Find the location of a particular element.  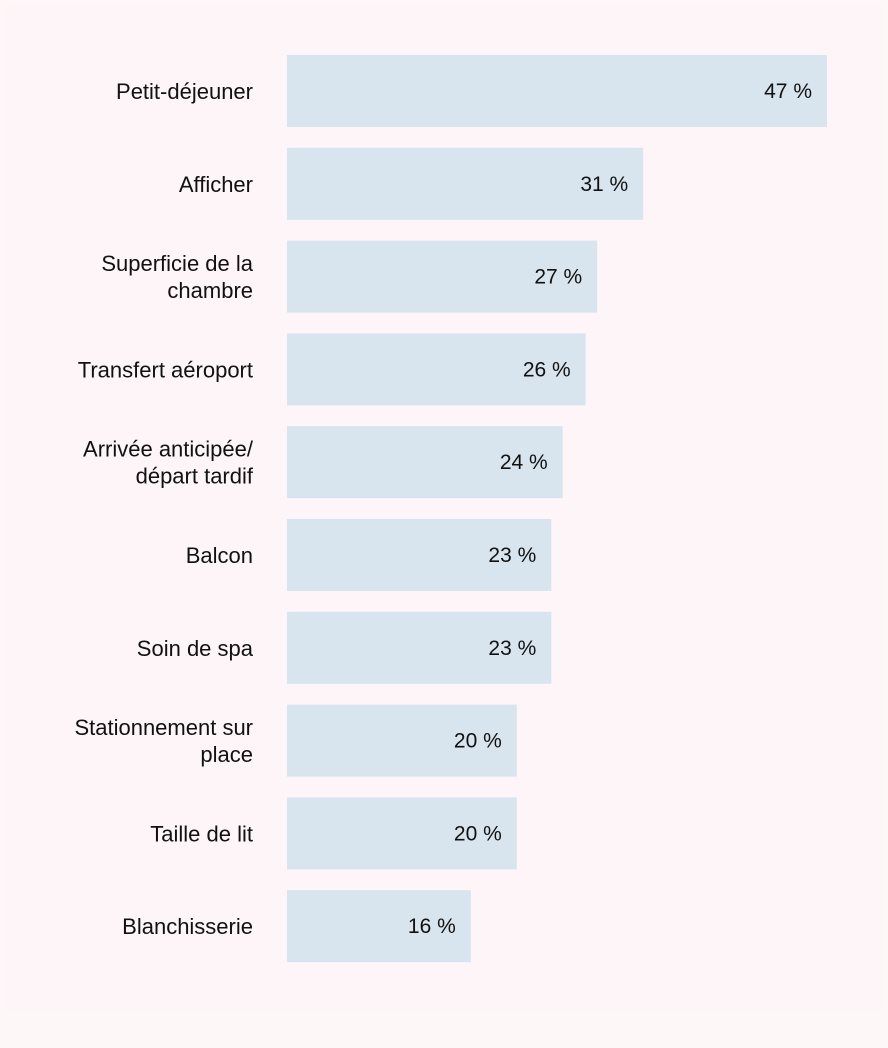

value-label-0: 47 % is located at coordinates (788, 91).